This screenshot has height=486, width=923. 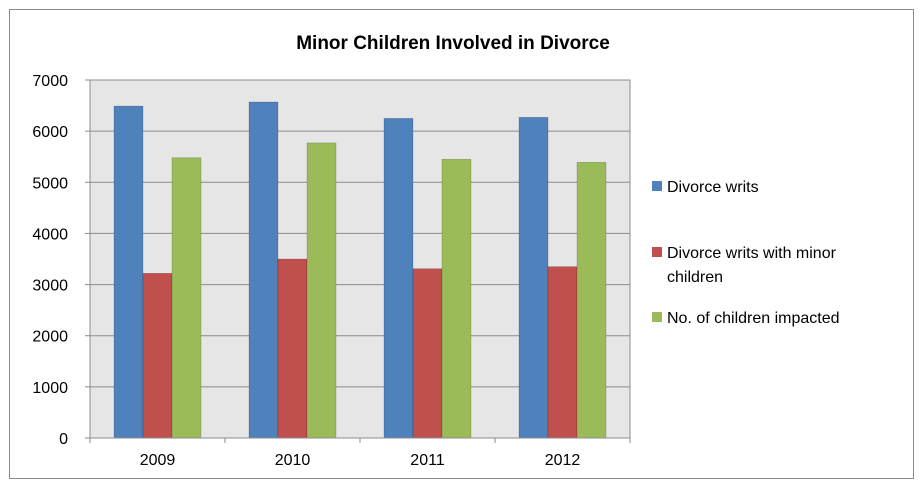 What do you see at coordinates (453, 43) in the screenshot?
I see `chart-title: Minor Children Involved in Divorce` at bounding box center [453, 43].